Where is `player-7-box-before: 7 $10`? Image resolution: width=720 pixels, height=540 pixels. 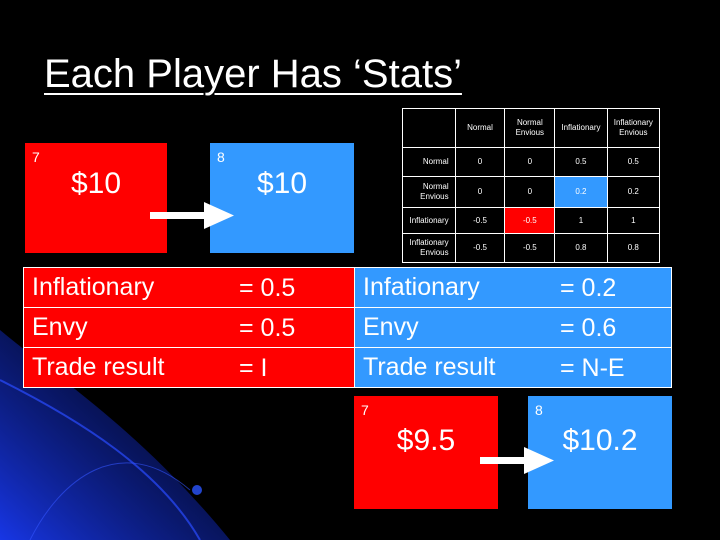
player-7-box-before: 7 $10 is located at coordinates (96, 198).